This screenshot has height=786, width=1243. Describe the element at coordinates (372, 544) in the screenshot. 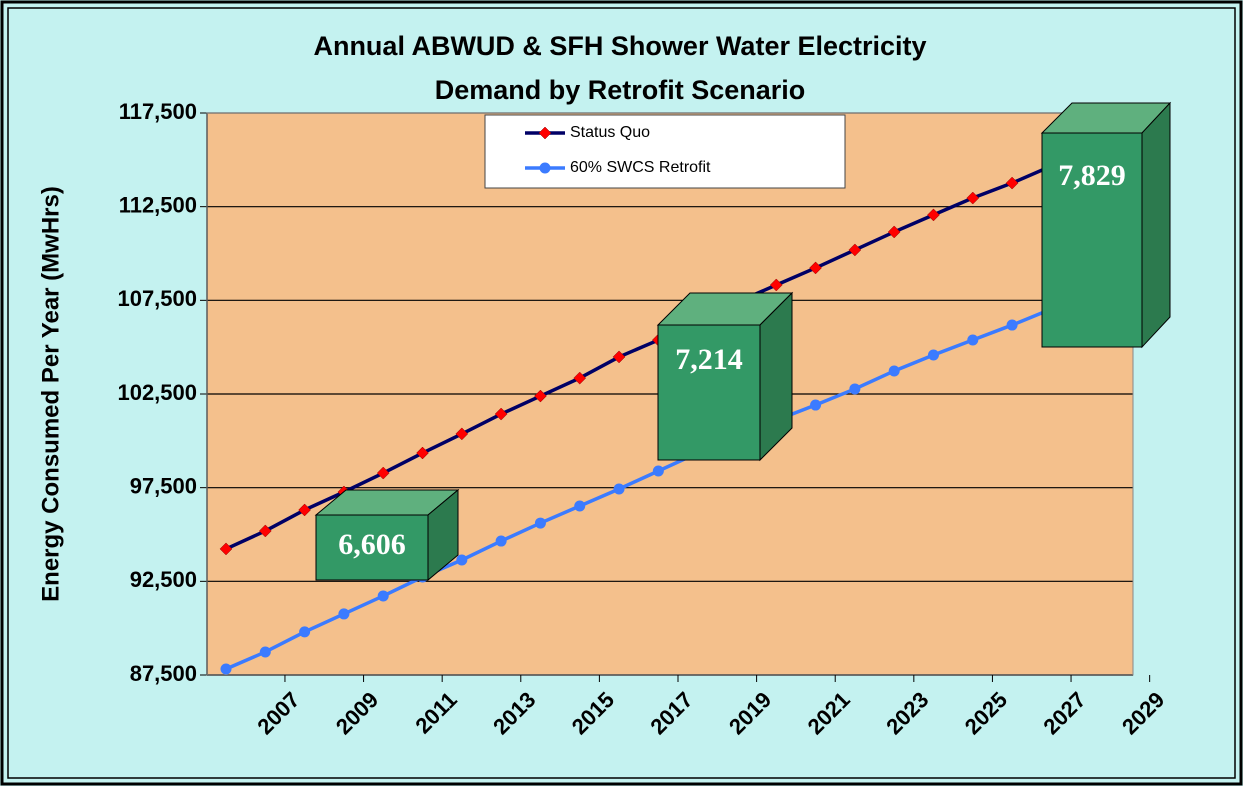

I see `annotation: 6,606` at that location.